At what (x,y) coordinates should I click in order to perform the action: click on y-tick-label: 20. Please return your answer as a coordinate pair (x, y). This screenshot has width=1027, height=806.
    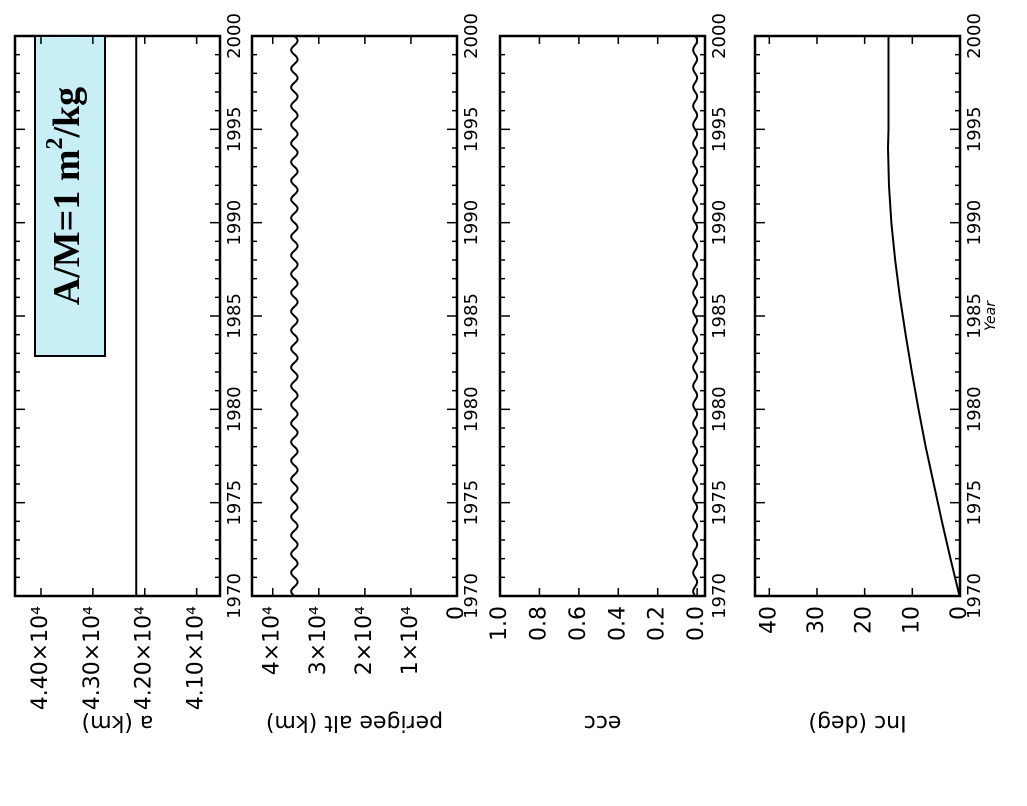
    Looking at the image, I should click on (864, 620).